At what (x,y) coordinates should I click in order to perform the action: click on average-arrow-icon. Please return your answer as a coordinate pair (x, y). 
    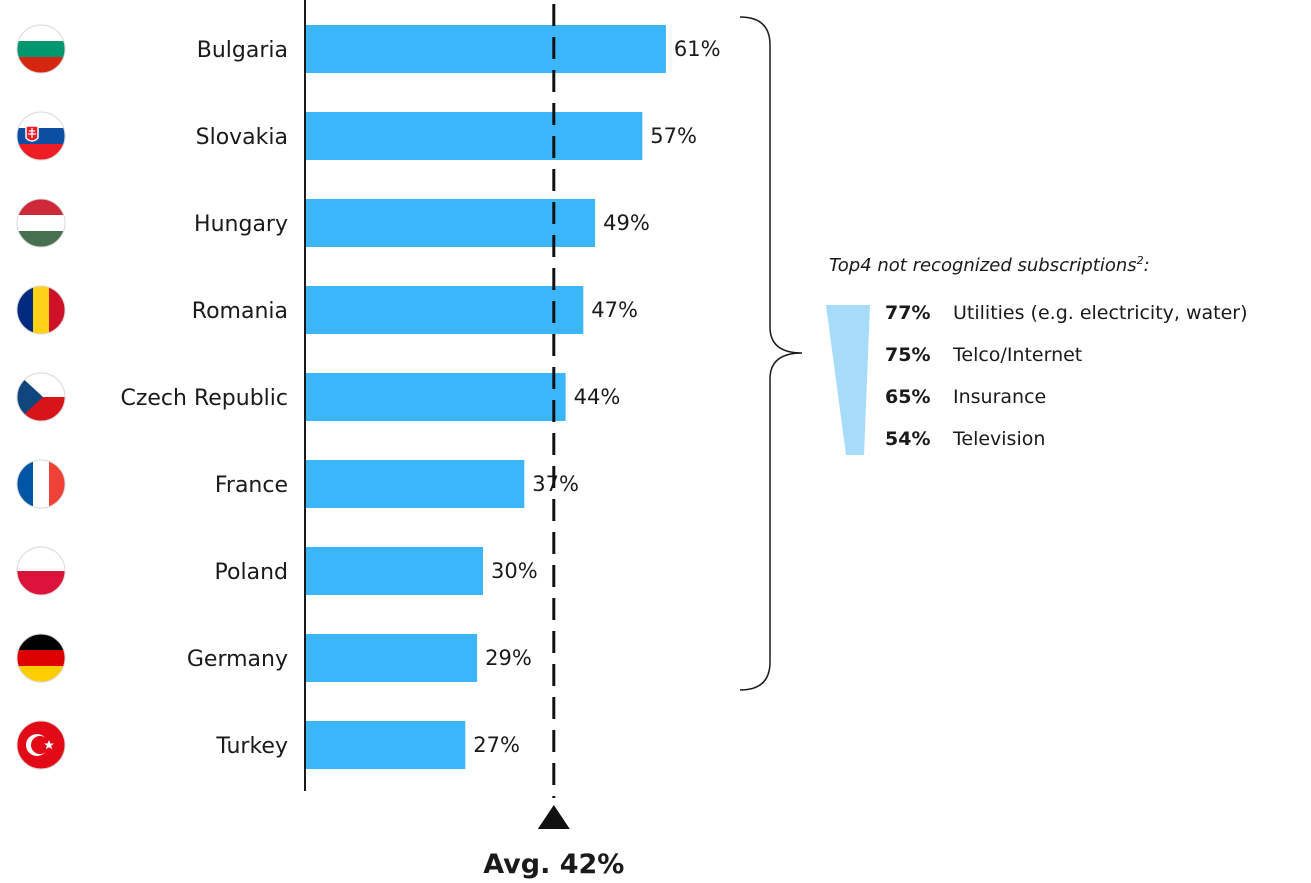
    Looking at the image, I should click on (553, 817).